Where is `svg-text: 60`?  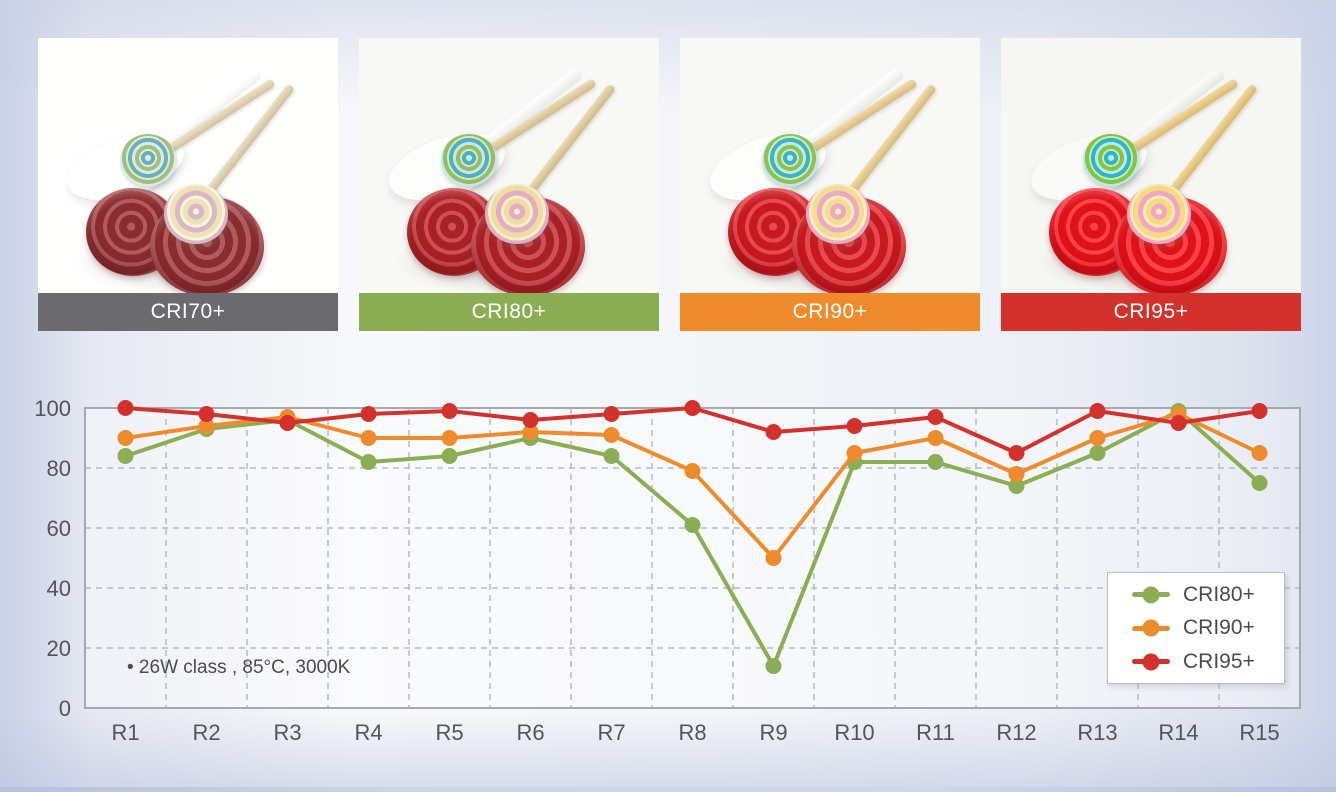 svg-text: 60 is located at coordinates (59, 528).